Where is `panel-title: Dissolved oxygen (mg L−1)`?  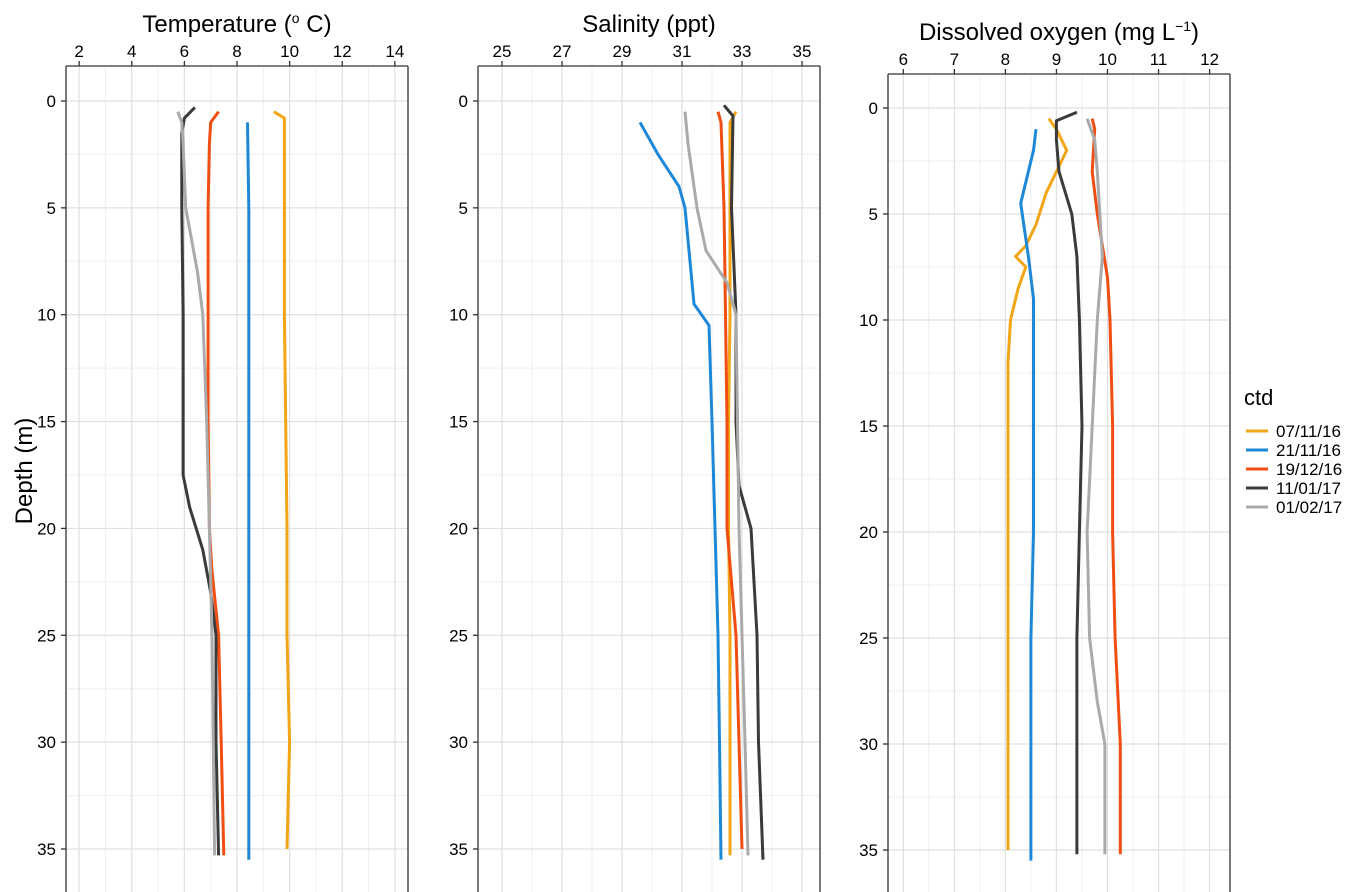
panel-title: Dissolved oxygen (mg L−1) is located at coordinates (1059, 32).